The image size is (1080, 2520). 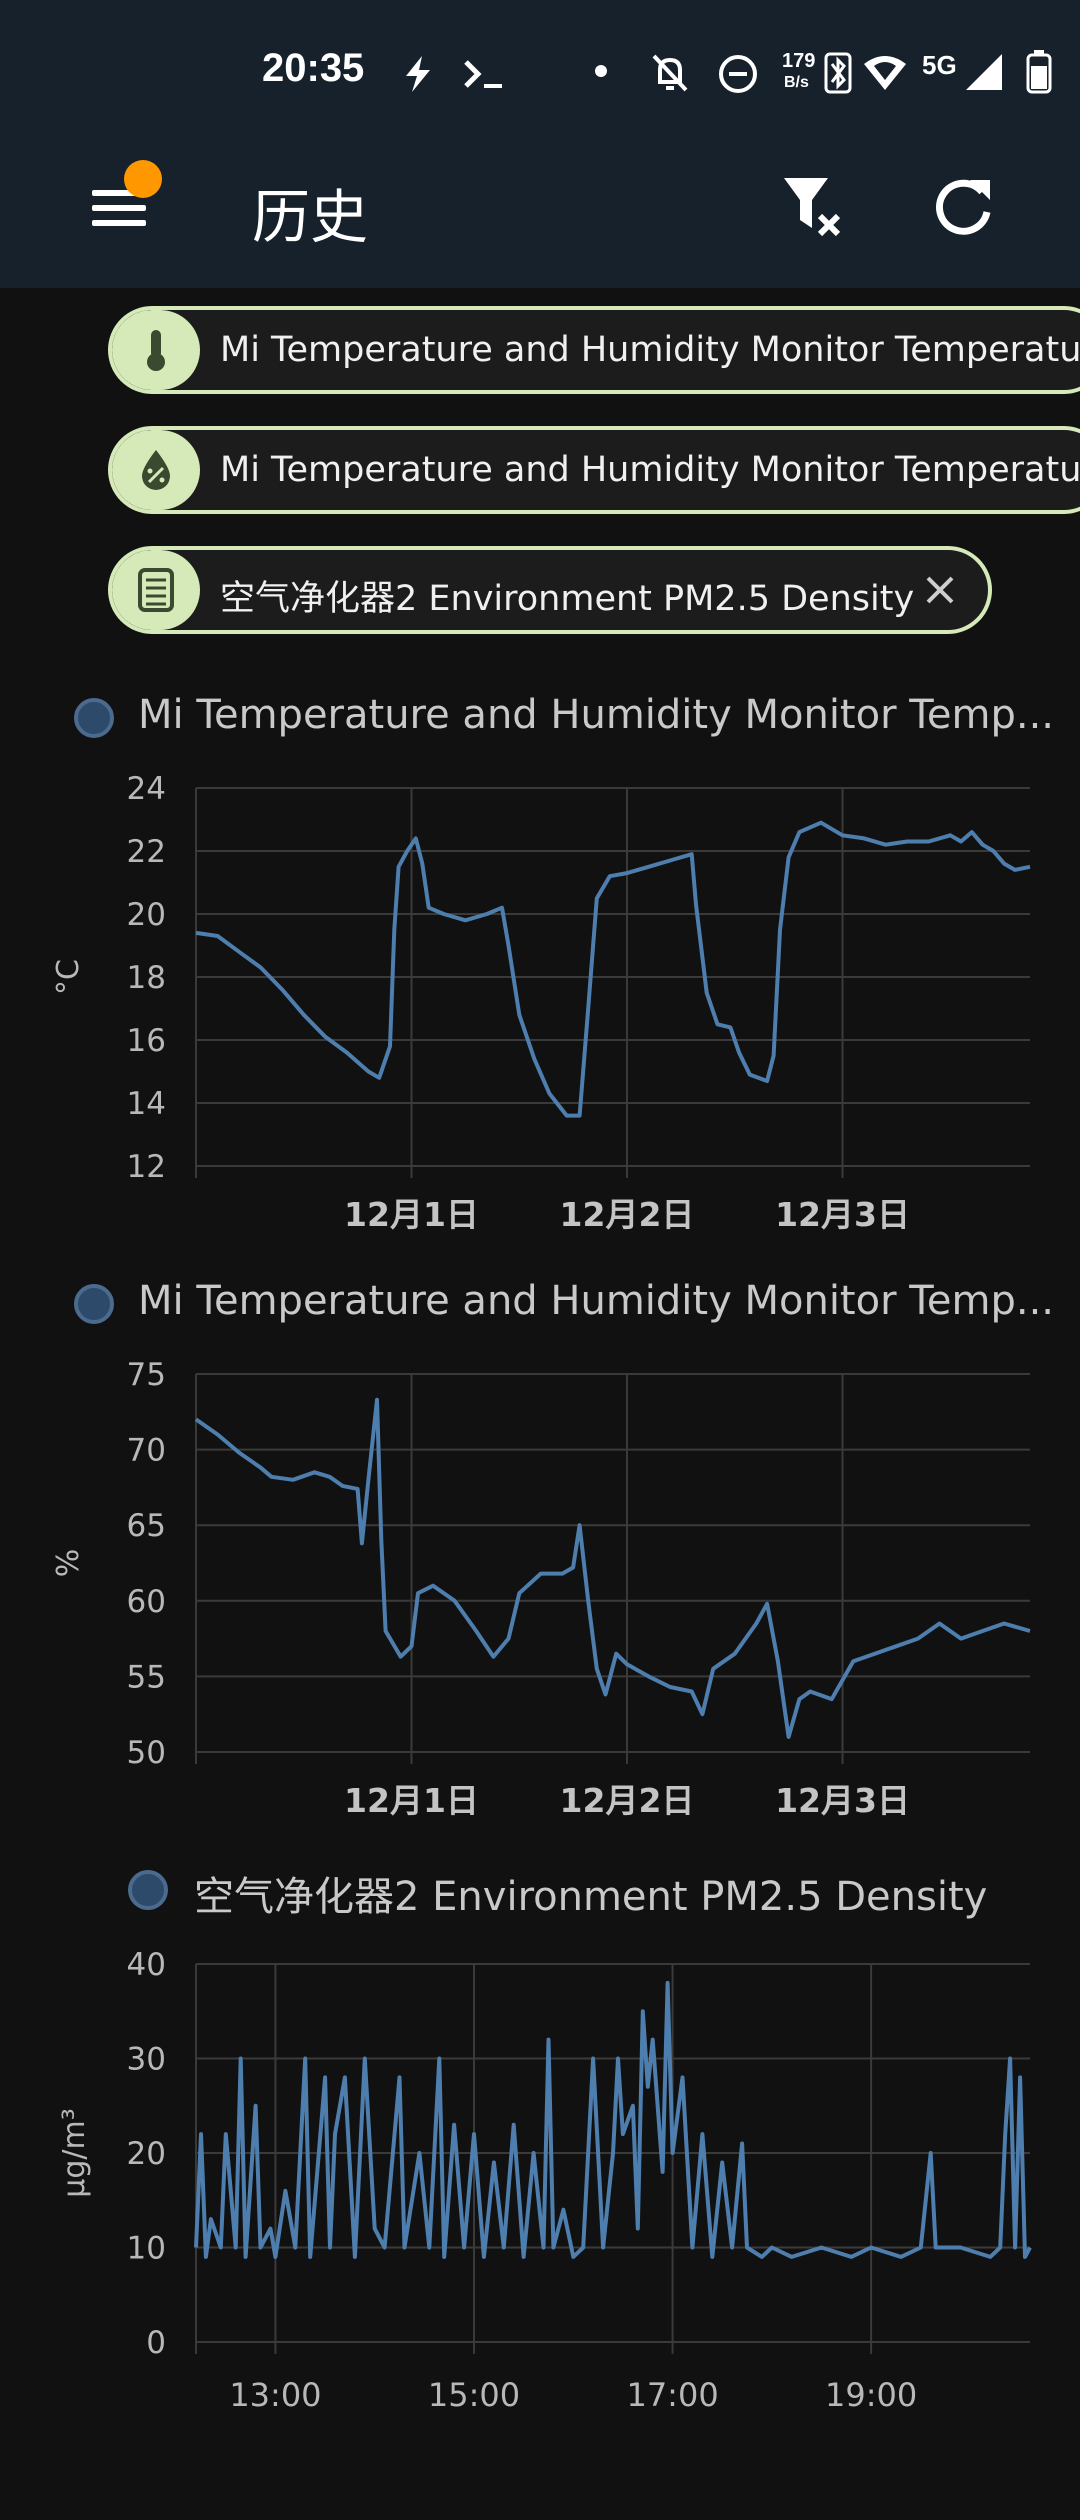 What do you see at coordinates (418, 74) in the screenshot?
I see `flash-icon` at bounding box center [418, 74].